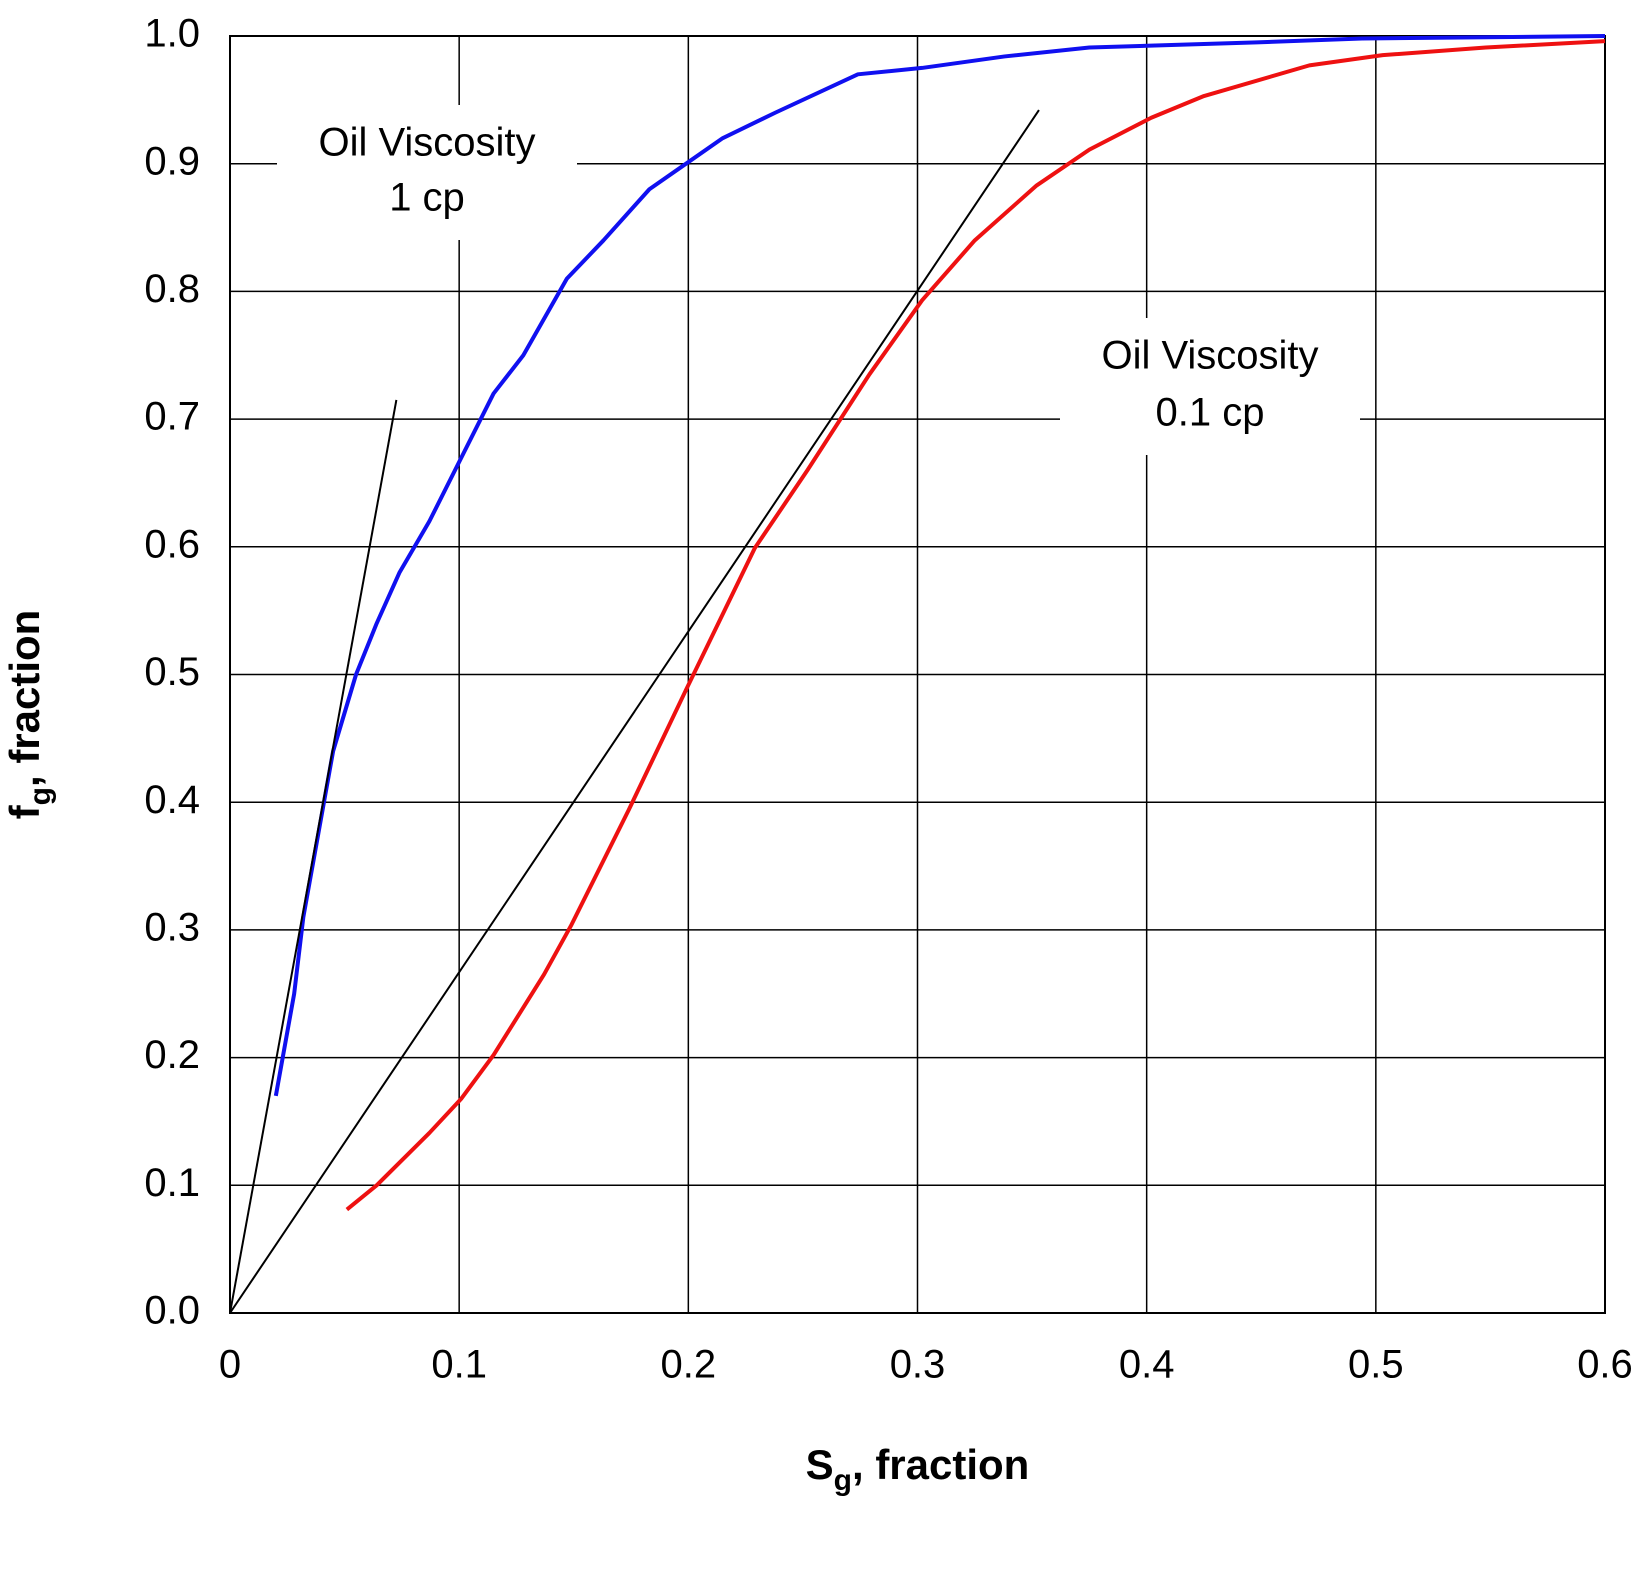  What do you see at coordinates (172, 1311) in the screenshot?
I see `y-tick-label: 0.0` at bounding box center [172, 1311].